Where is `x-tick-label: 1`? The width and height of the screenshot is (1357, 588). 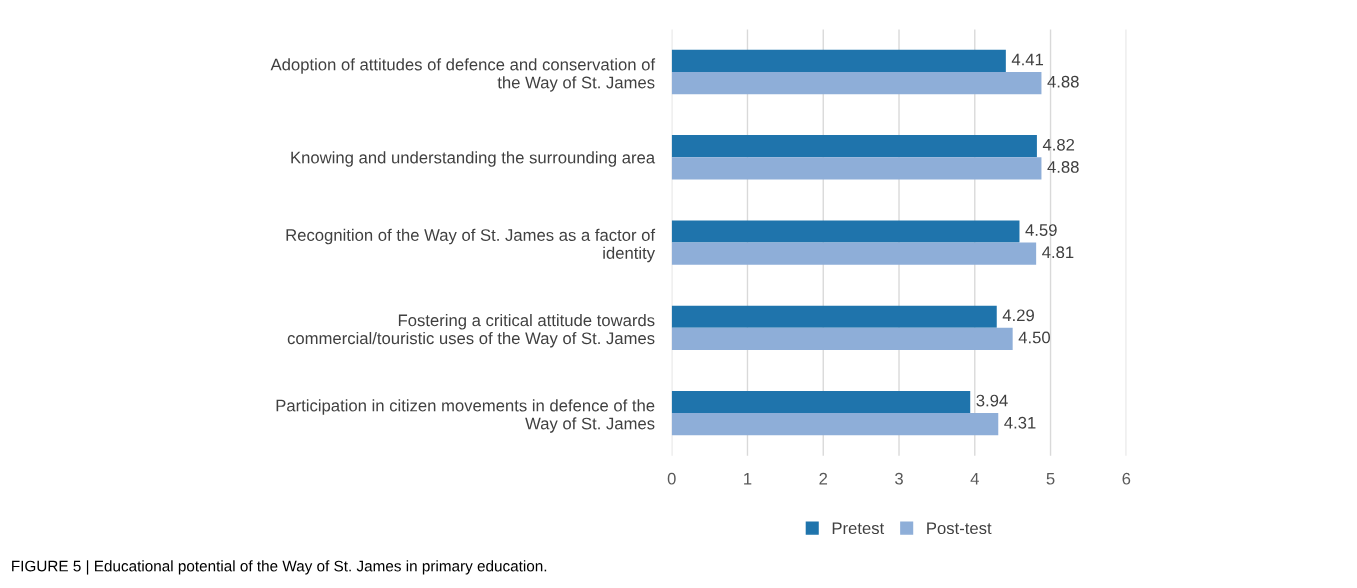 x-tick-label: 1 is located at coordinates (748, 478).